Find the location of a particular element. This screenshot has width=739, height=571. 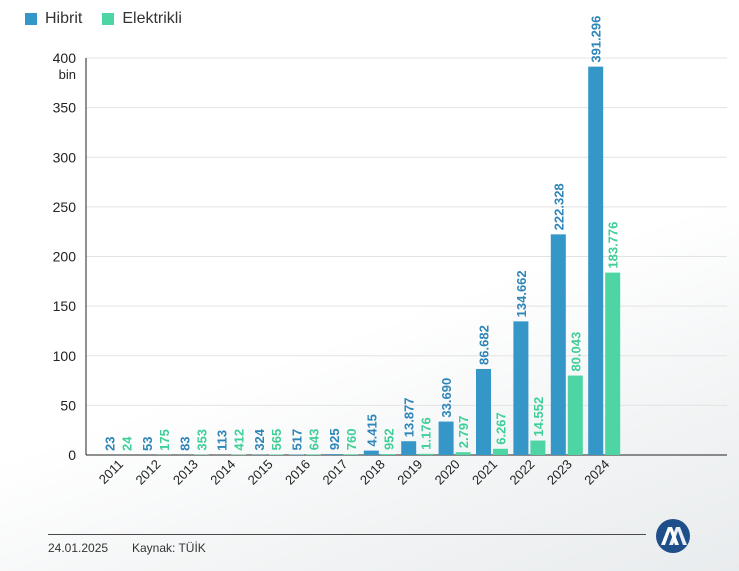

x-tick-label: 2017 is located at coordinates (334, 472).